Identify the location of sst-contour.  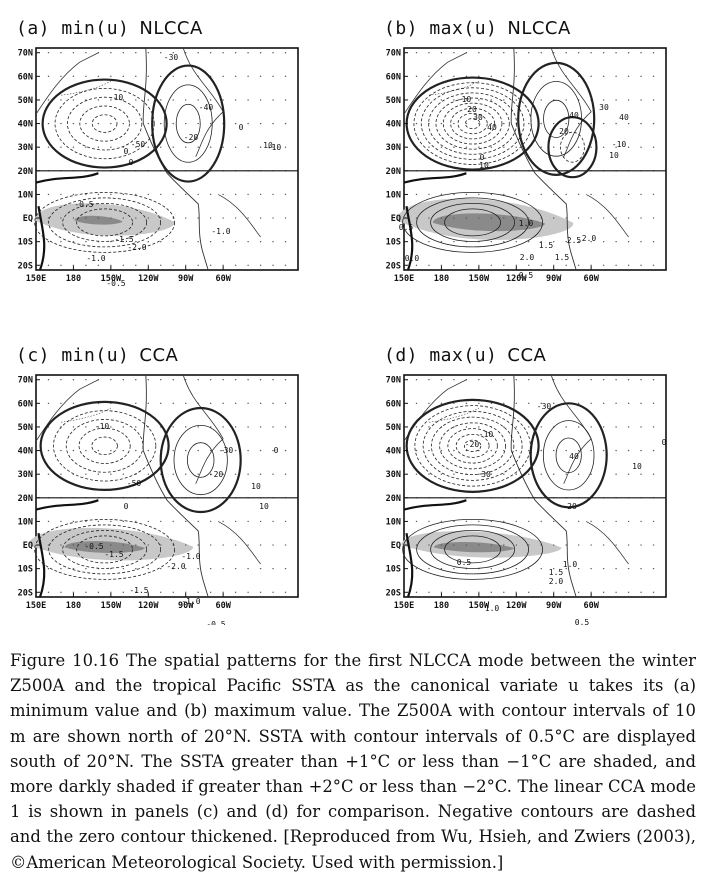
(105, 549).